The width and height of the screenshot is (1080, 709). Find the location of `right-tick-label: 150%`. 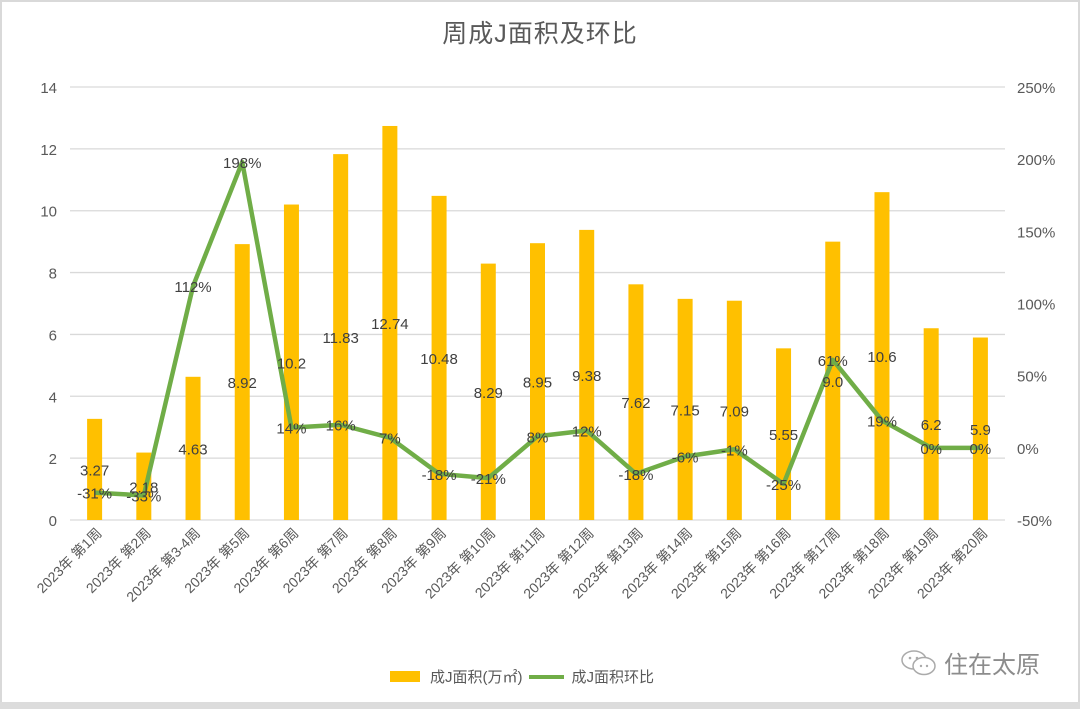

right-tick-label: 150% is located at coordinates (1036, 232).